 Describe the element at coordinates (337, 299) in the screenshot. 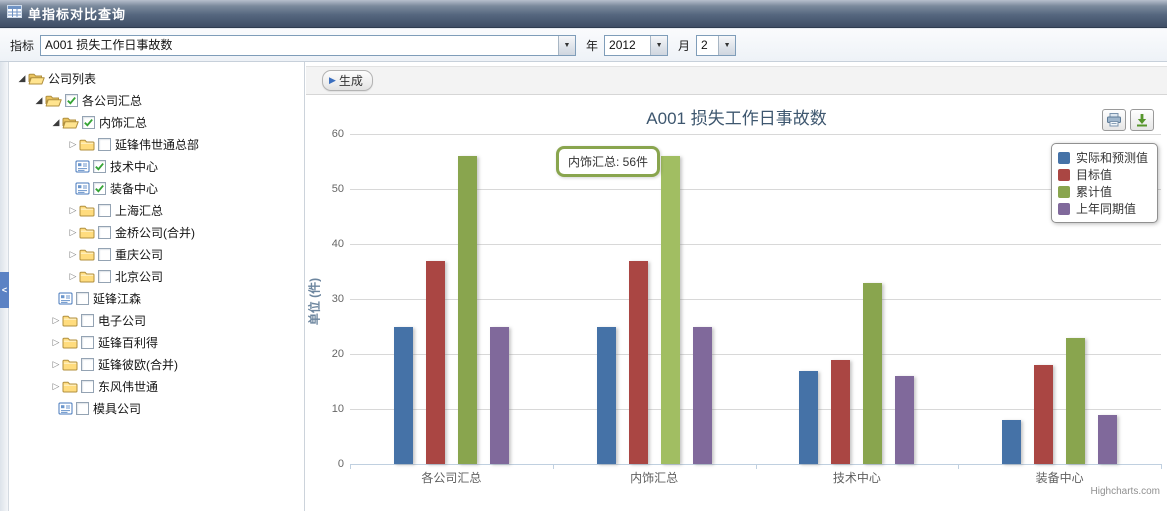

I see `y-axis-tick-label: 30` at that location.